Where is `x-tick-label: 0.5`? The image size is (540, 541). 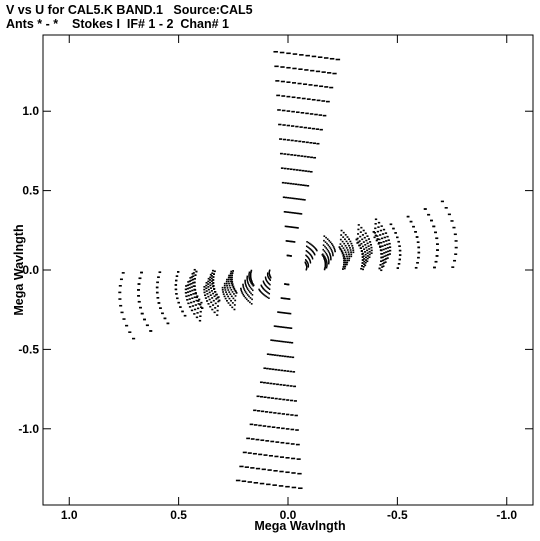
x-tick-label: 0.5 is located at coordinates (178, 515).